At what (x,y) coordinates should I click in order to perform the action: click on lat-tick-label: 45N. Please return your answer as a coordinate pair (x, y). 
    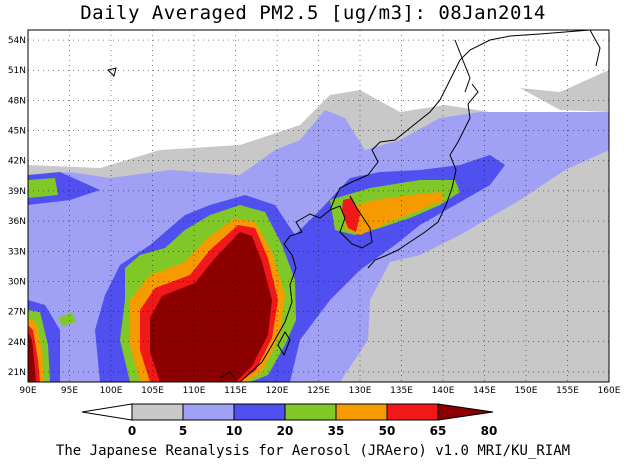
    Looking at the image, I should click on (17, 132).